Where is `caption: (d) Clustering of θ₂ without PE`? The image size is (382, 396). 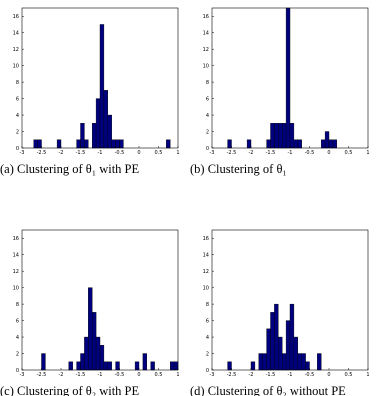 caption: (d) Clustering of θ₂ without PE is located at coordinates (268, 390).